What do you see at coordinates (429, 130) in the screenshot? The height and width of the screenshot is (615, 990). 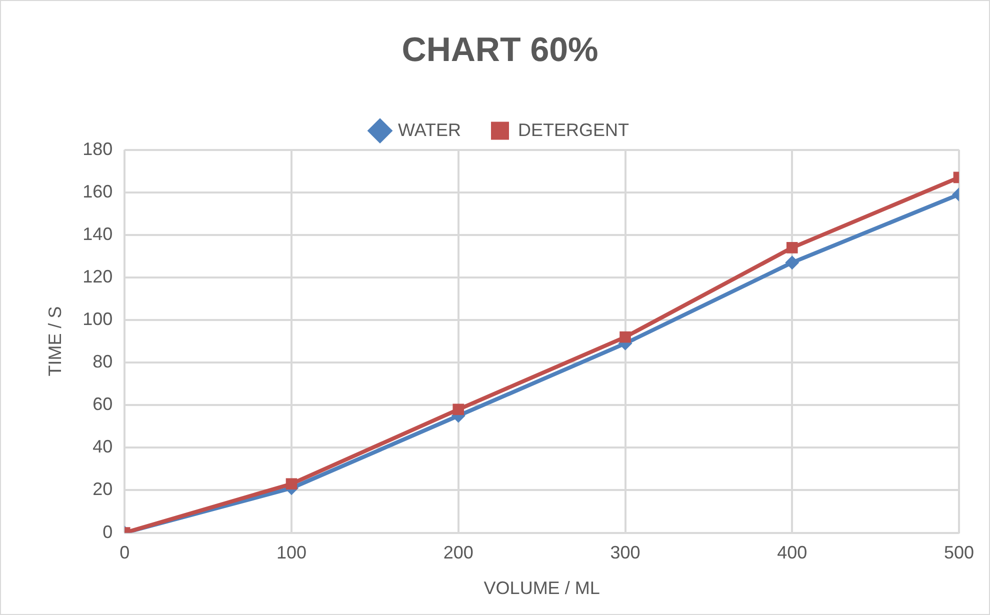 I see `legend-label: WATER` at bounding box center [429, 130].